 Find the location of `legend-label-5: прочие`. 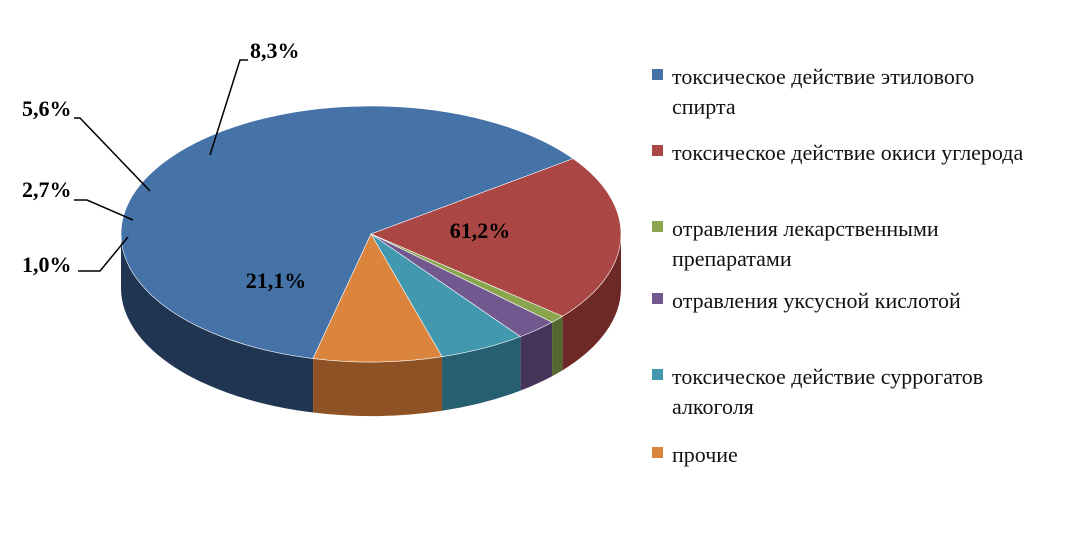

legend-label-5: прочие is located at coordinates (705, 454).